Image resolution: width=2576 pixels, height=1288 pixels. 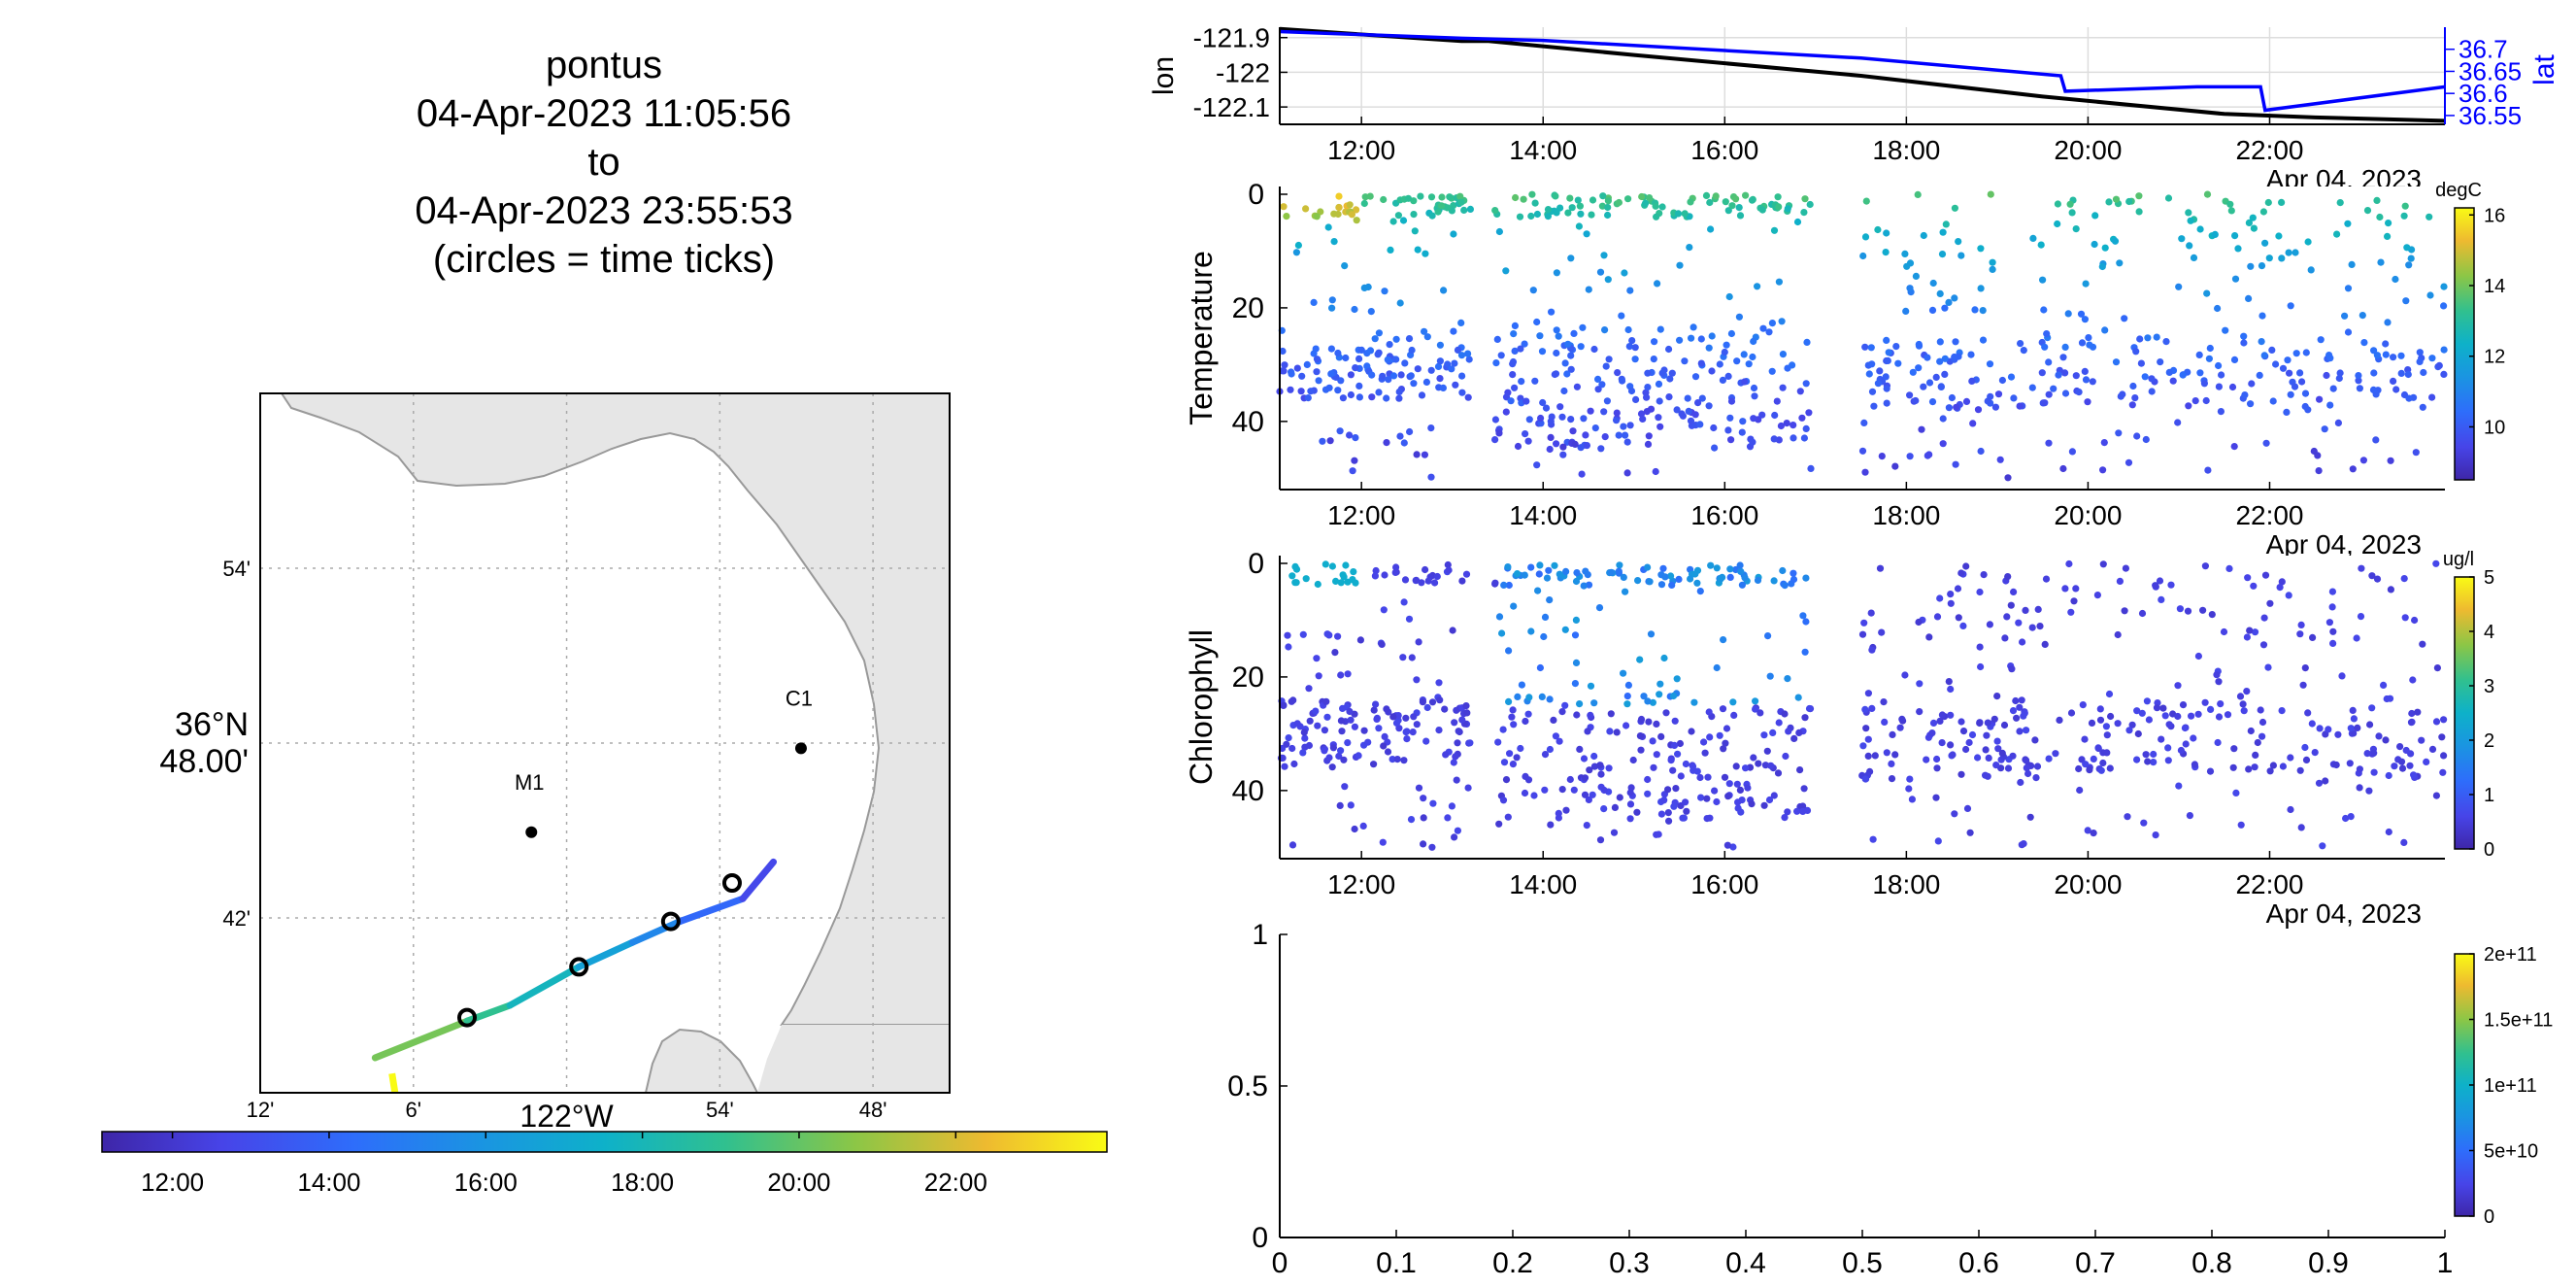 What do you see at coordinates (2495, 357) in the screenshot?
I see `colorbar-tick-label: 12` at bounding box center [2495, 357].